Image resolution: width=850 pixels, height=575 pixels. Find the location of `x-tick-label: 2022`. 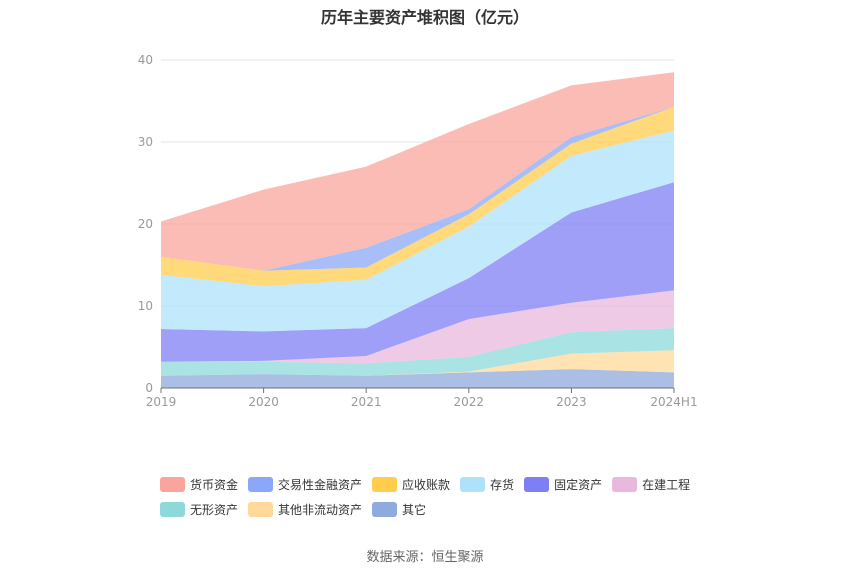

x-tick-label: 2022 is located at coordinates (469, 402).